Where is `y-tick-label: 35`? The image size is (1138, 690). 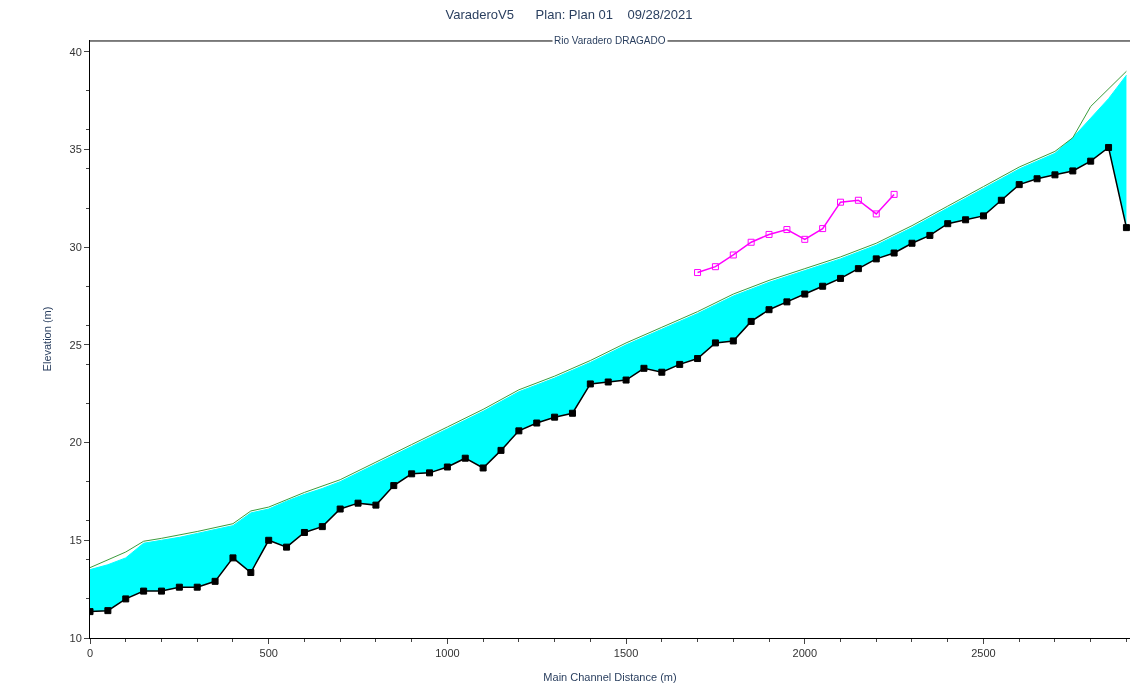 y-tick-label: 35 is located at coordinates (75, 149).